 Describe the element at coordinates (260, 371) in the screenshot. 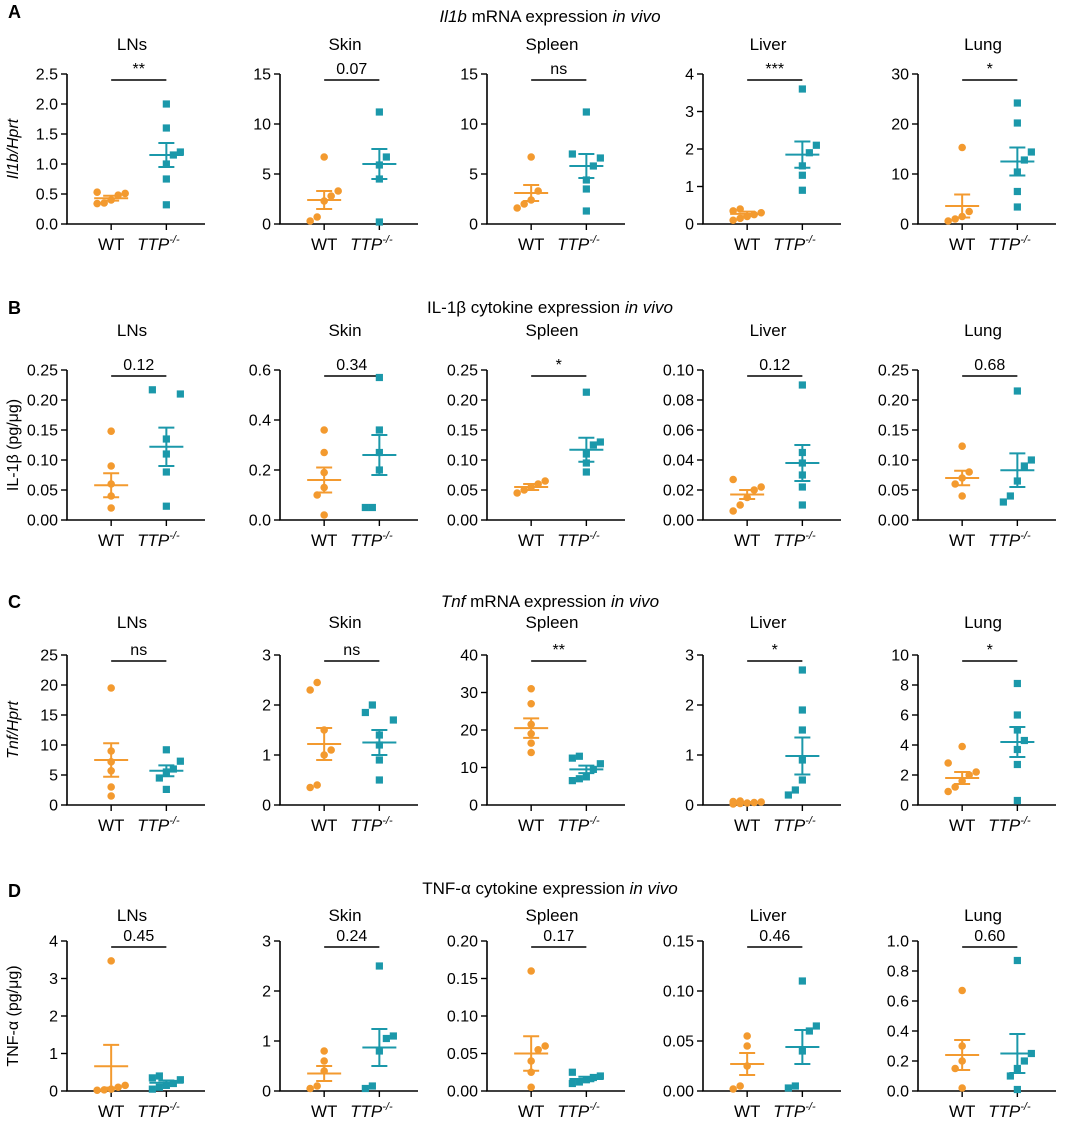

I see `y-tick-label: 0.6` at that location.